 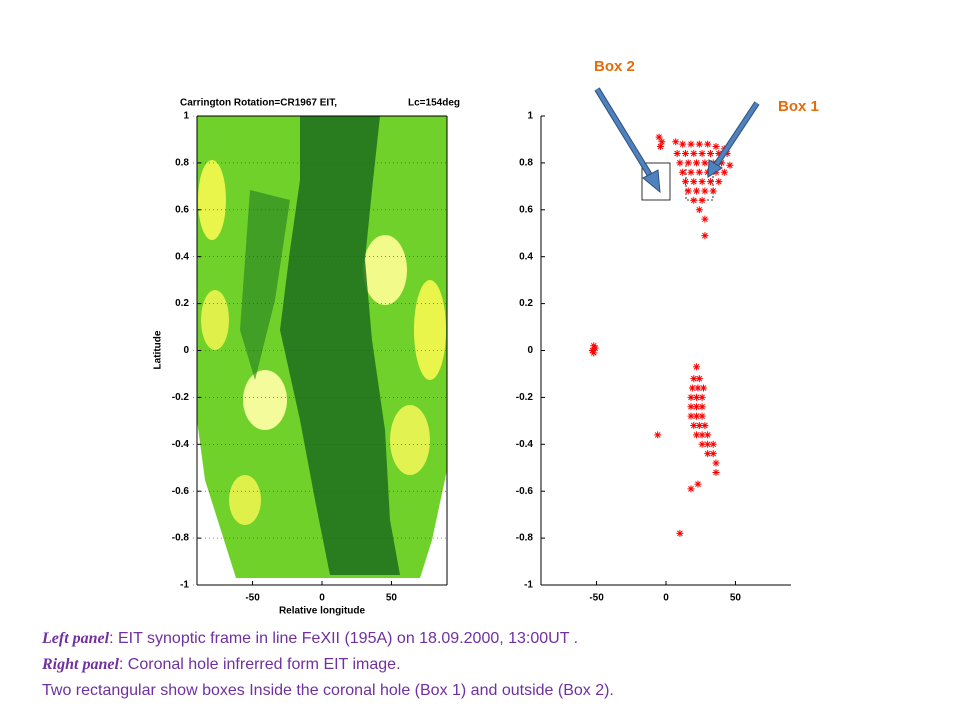 I want to click on box-label: Box 2, so click(x=614, y=66).